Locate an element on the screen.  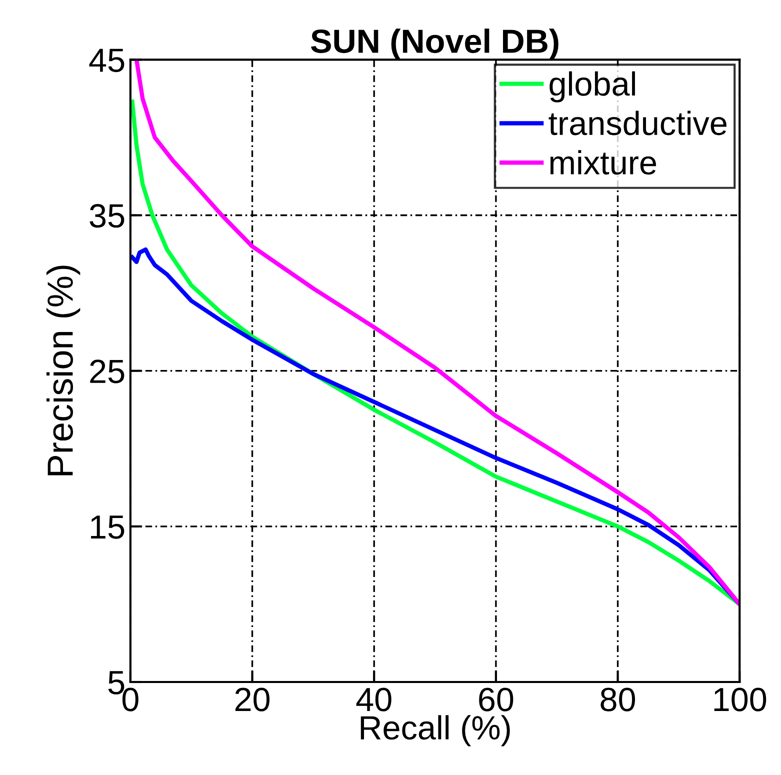
legend-label: global is located at coordinates (592, 86).